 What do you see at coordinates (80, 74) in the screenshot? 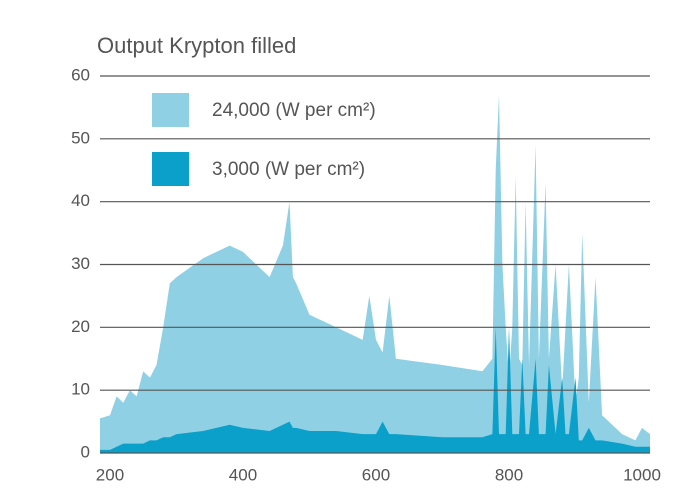
I see `y-tick-label: 60` at bounding box center [80, 74].